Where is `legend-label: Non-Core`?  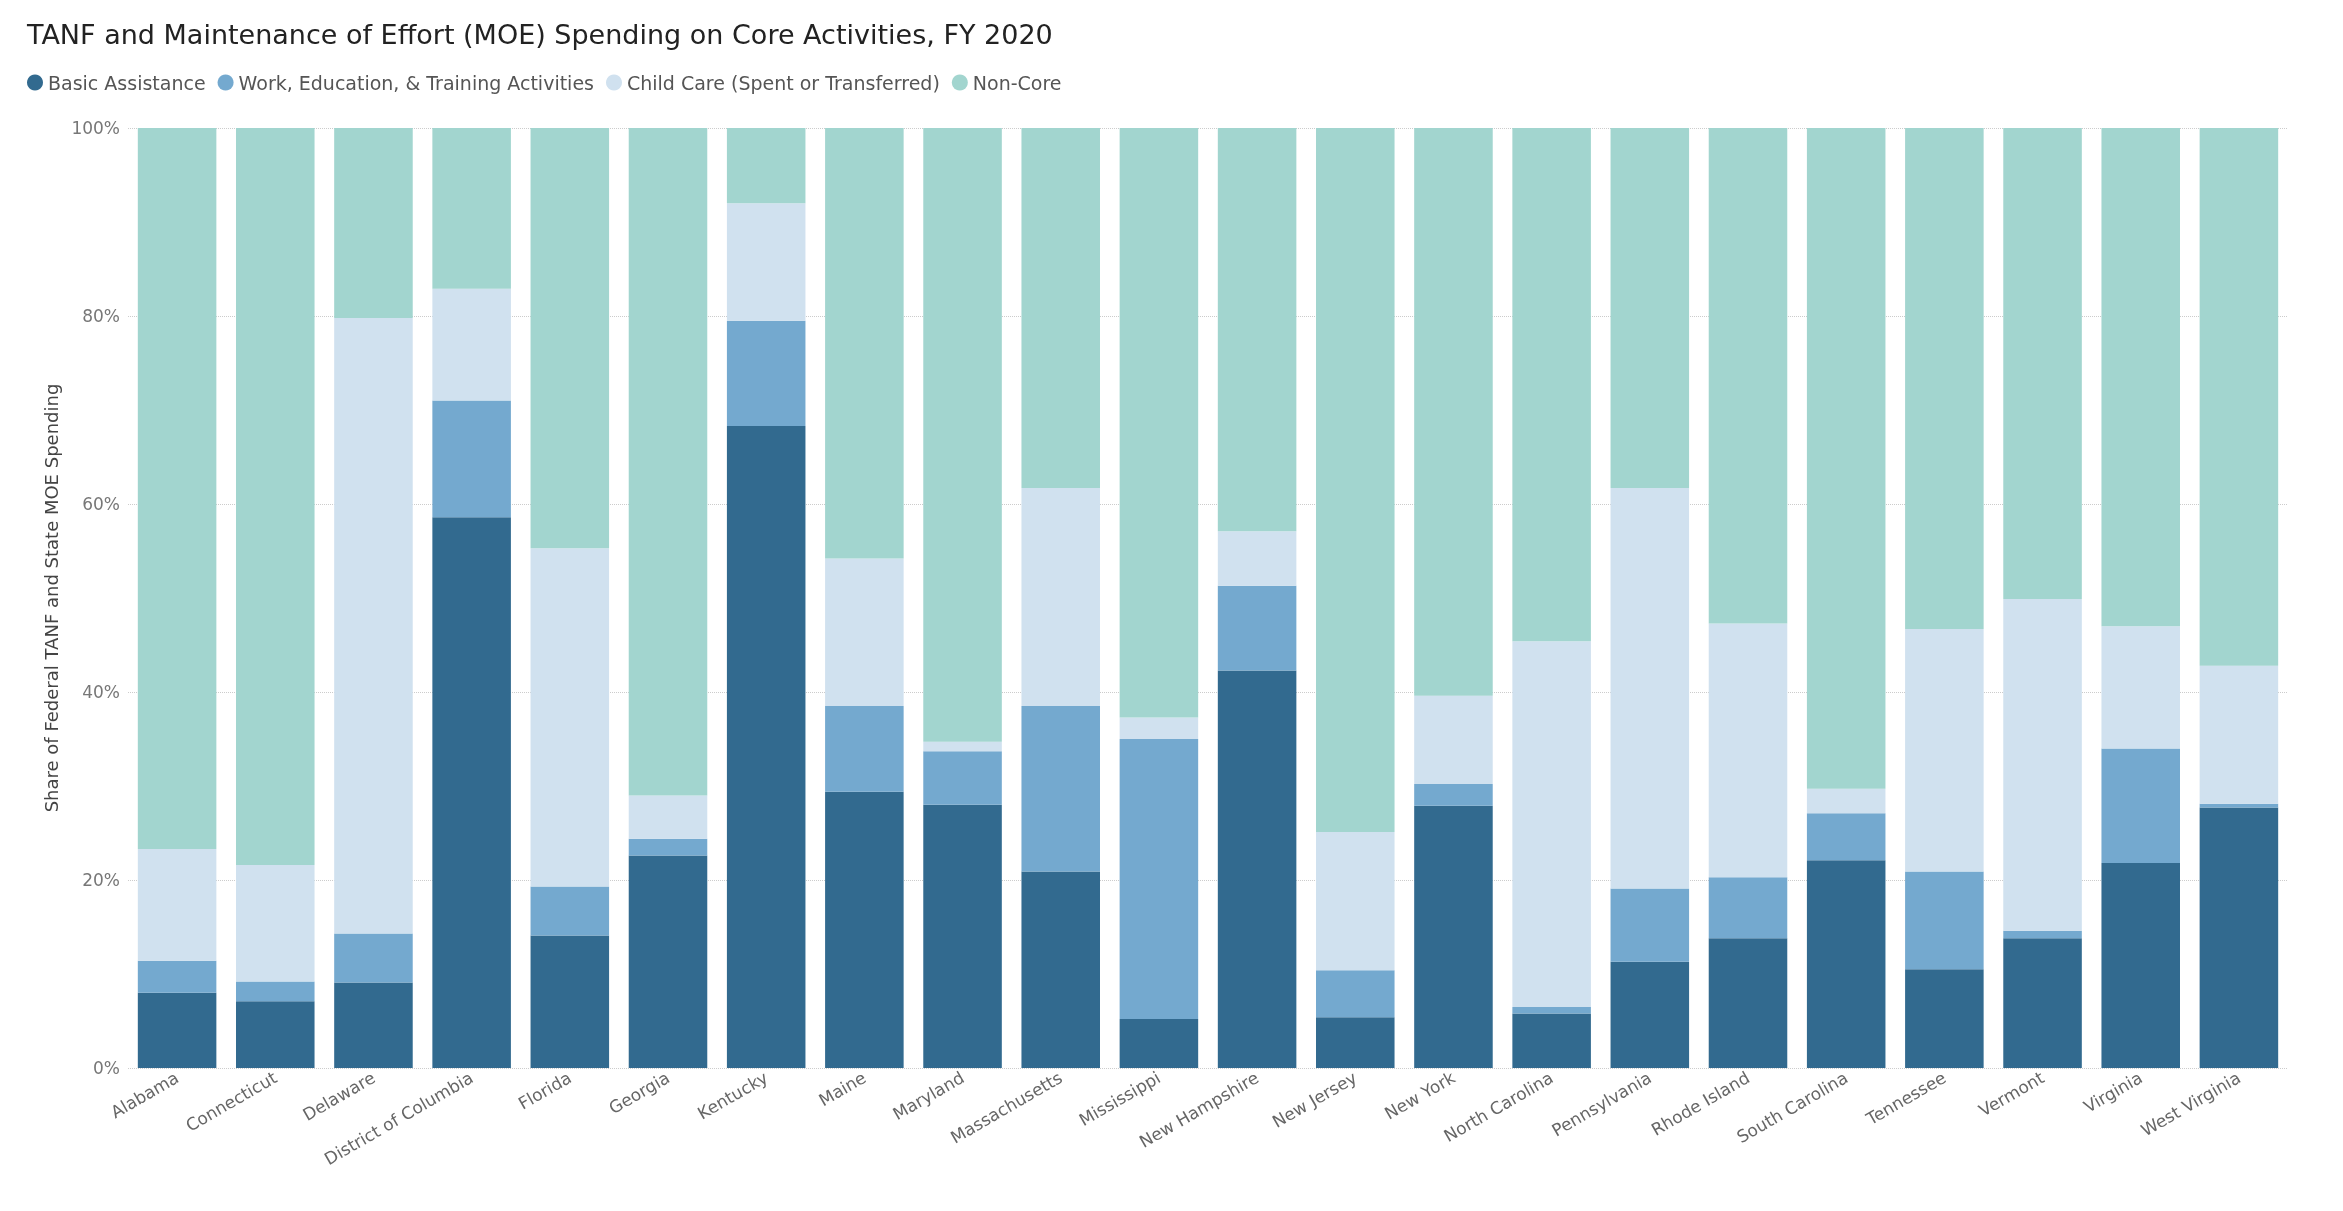
legend-label: Non-Core is located at coordinates (1017, 82).